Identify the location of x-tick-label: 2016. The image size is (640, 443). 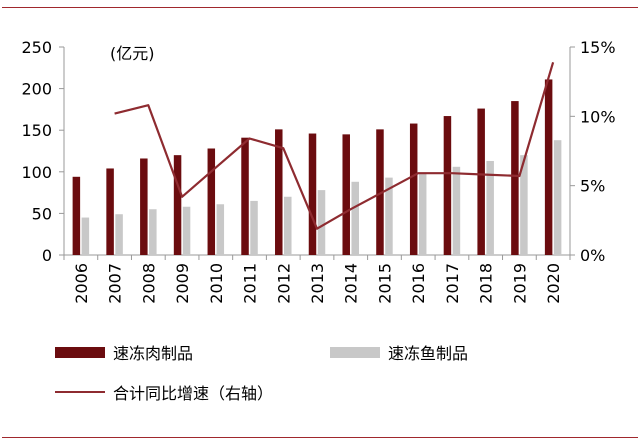
(418, 283).